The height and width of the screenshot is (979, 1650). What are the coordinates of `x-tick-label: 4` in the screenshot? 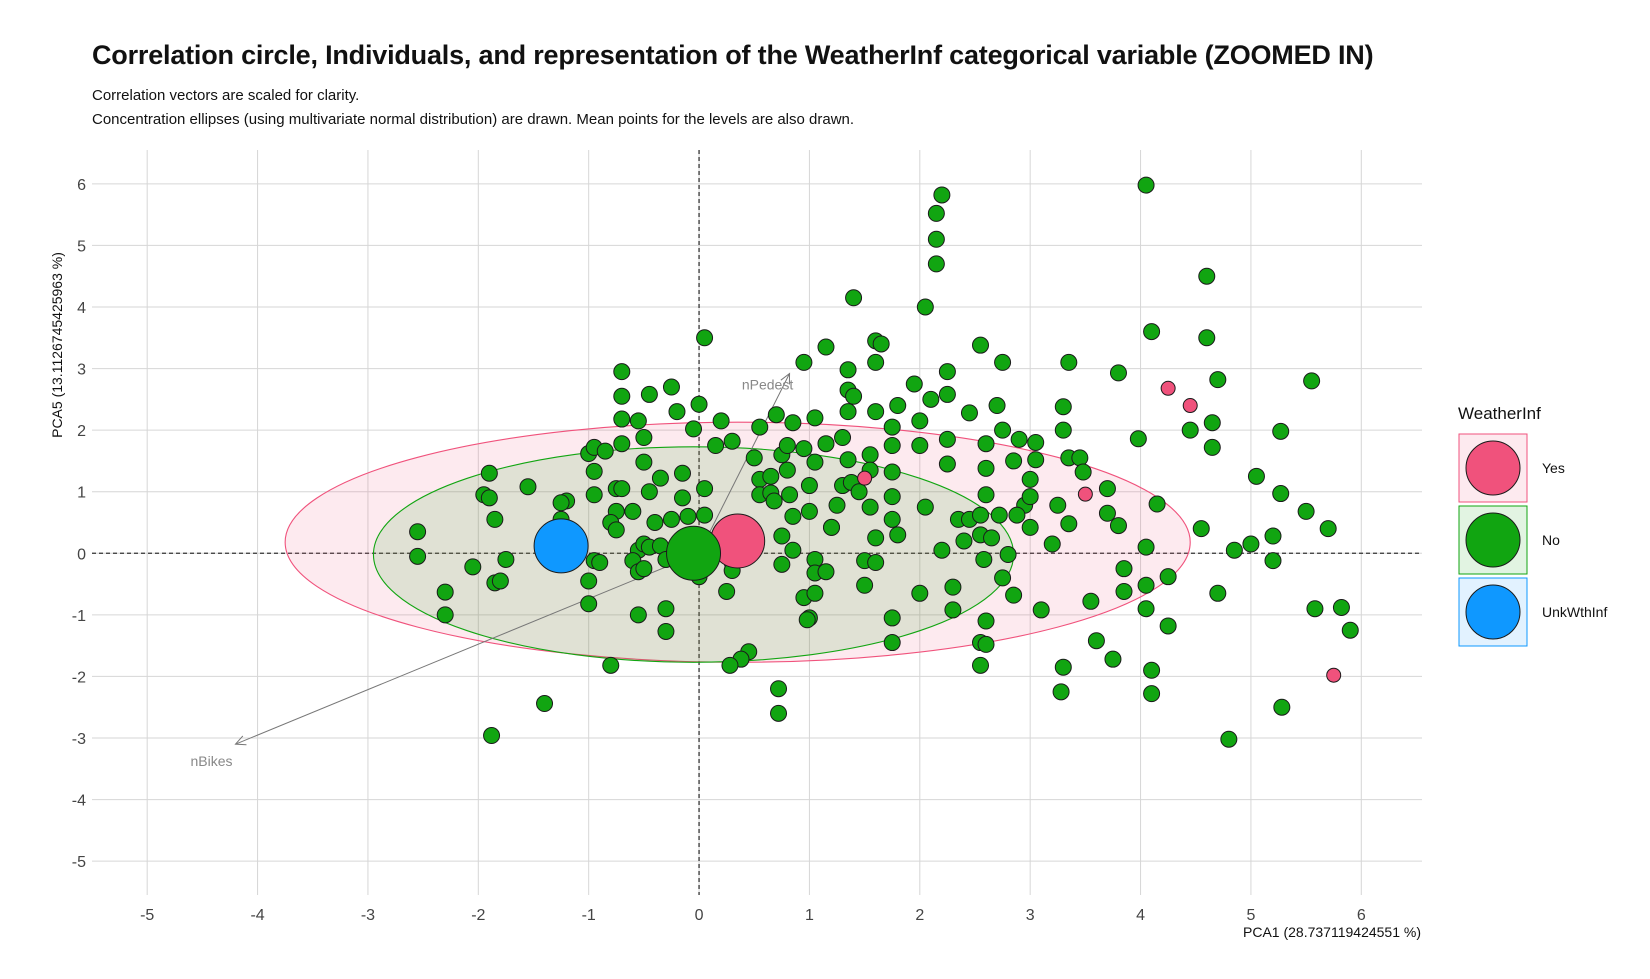 It's located at (1140, 915).